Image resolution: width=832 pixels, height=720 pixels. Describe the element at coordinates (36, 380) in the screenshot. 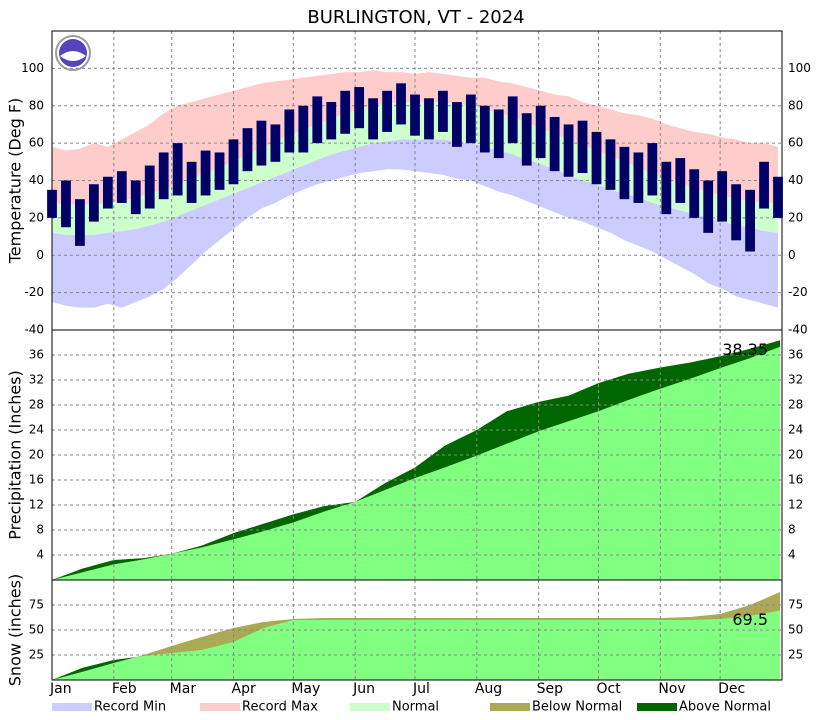

I see `y-tick-label: 32` at that location.